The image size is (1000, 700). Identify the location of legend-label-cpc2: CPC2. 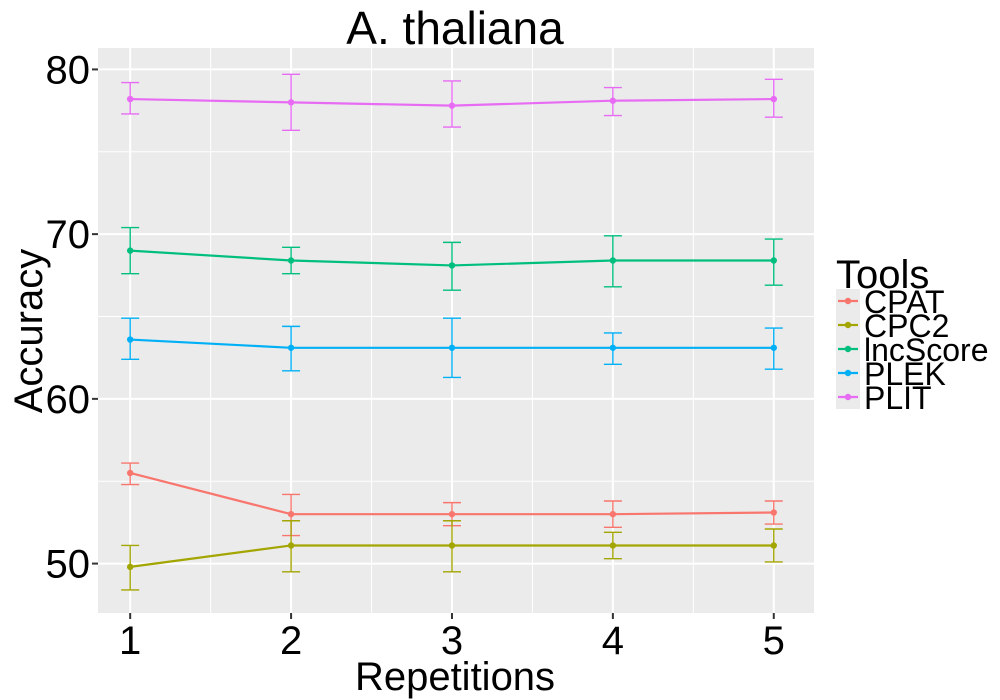
(906, 326).